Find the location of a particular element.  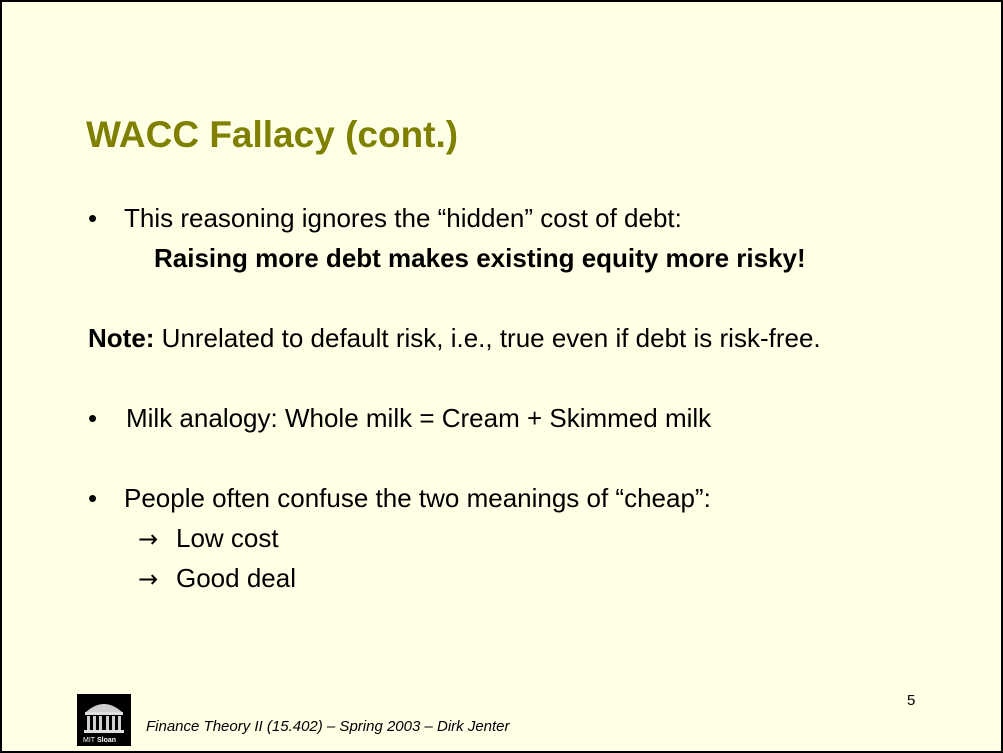

sub-item-low-cost: → Low cost is located at coordinates (208, 538).